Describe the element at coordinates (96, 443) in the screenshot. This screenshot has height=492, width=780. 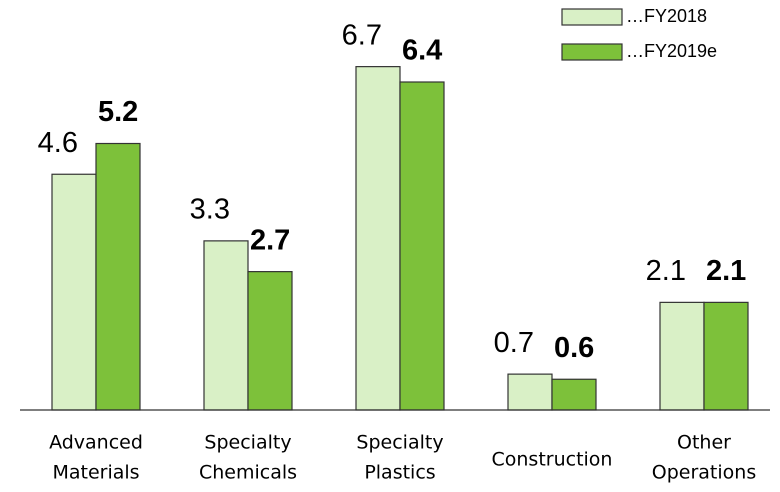
I see `x-tick-label: Advanced` at that location.